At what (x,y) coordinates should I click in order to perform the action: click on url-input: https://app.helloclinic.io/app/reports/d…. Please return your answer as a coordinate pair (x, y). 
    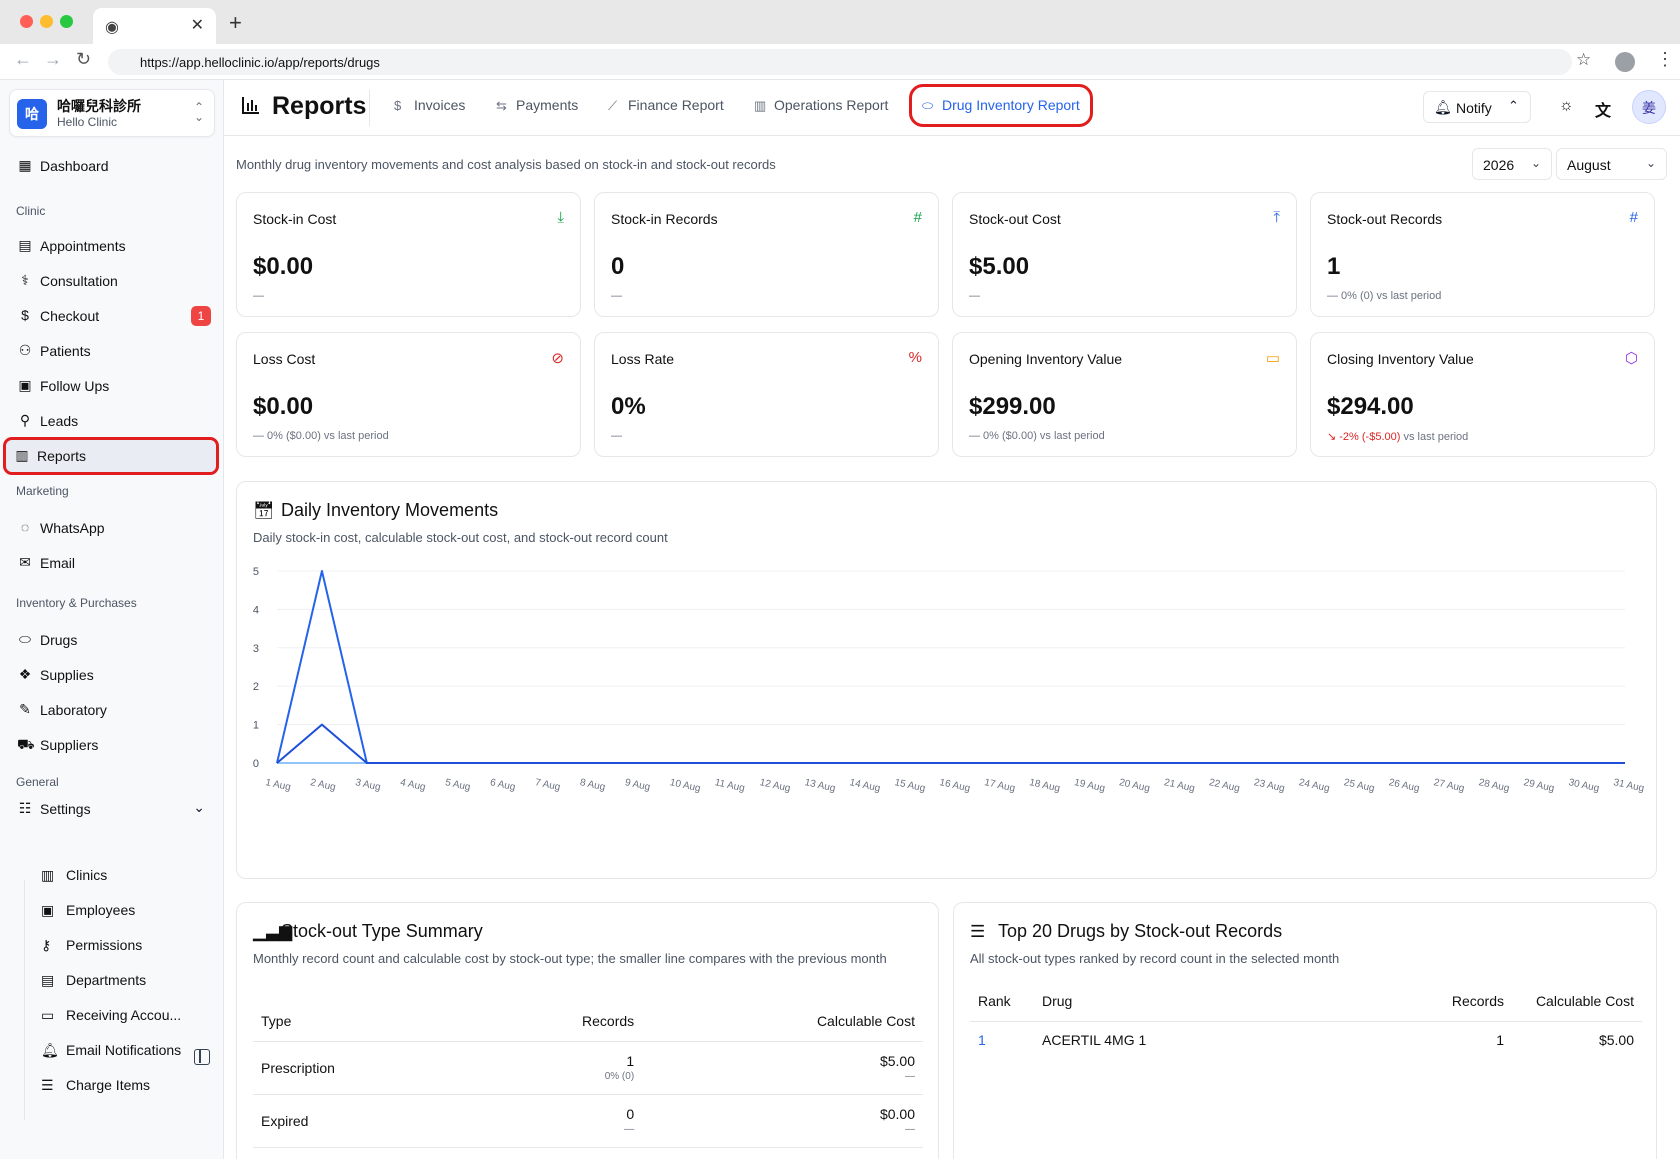
    Looking at the image, I should click on (840, 62).